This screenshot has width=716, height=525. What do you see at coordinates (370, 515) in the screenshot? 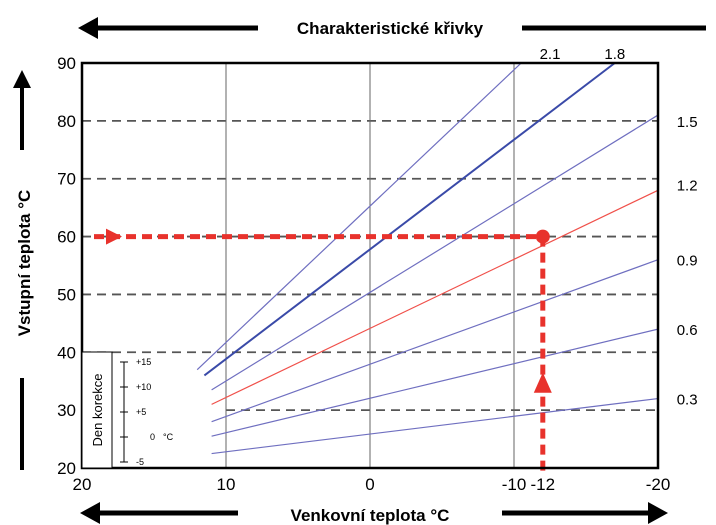
I see `x-axis-label: Venkovní teplota °C` at bounding box center [370, 515].